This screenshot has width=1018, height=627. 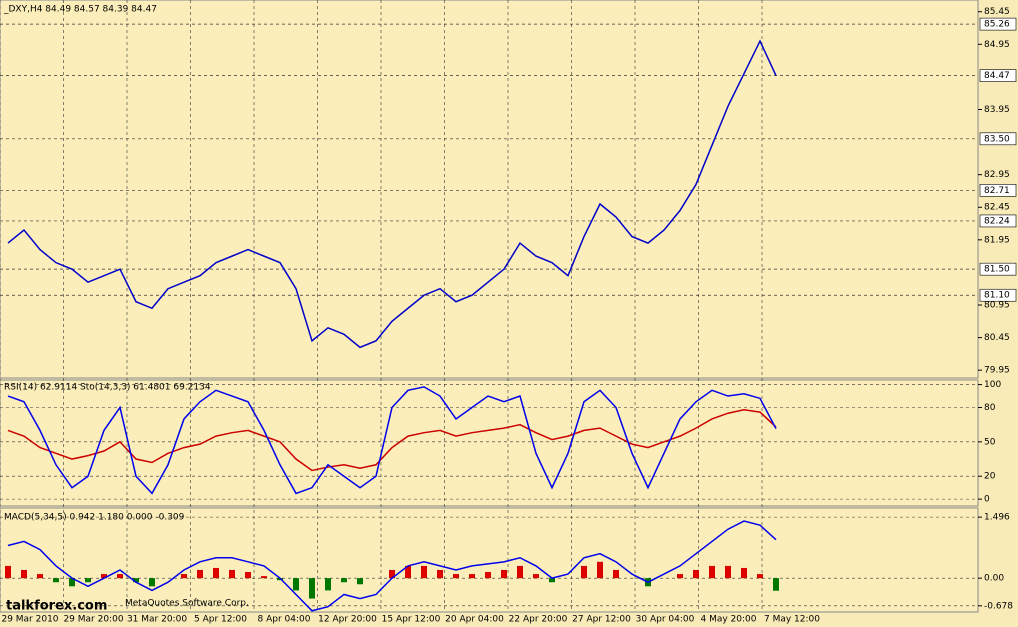 I want to click on y-tick-label: 84.95, so click(x=997, y=45).